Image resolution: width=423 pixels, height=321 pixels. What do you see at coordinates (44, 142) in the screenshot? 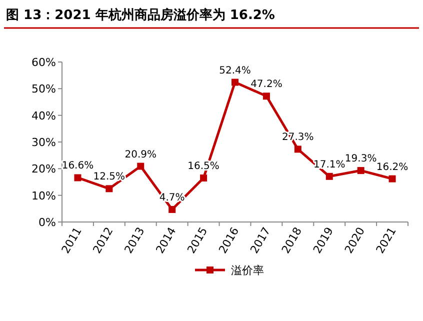
I see `y-tick-label: 30%` at bounding box center [44, 142].